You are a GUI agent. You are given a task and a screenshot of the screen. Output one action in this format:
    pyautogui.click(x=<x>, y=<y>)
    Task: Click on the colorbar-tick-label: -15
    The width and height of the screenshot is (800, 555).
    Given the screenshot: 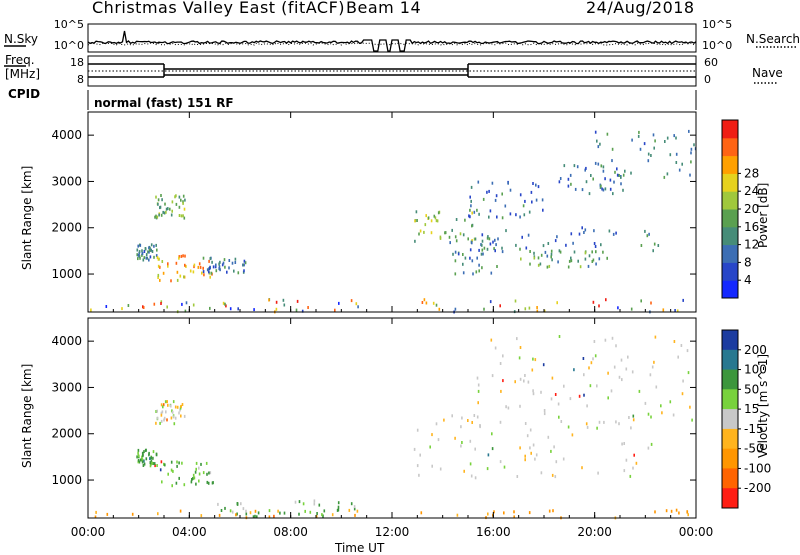 What is the action you would take?
    pyautogui.click(x=754, y=429)
    